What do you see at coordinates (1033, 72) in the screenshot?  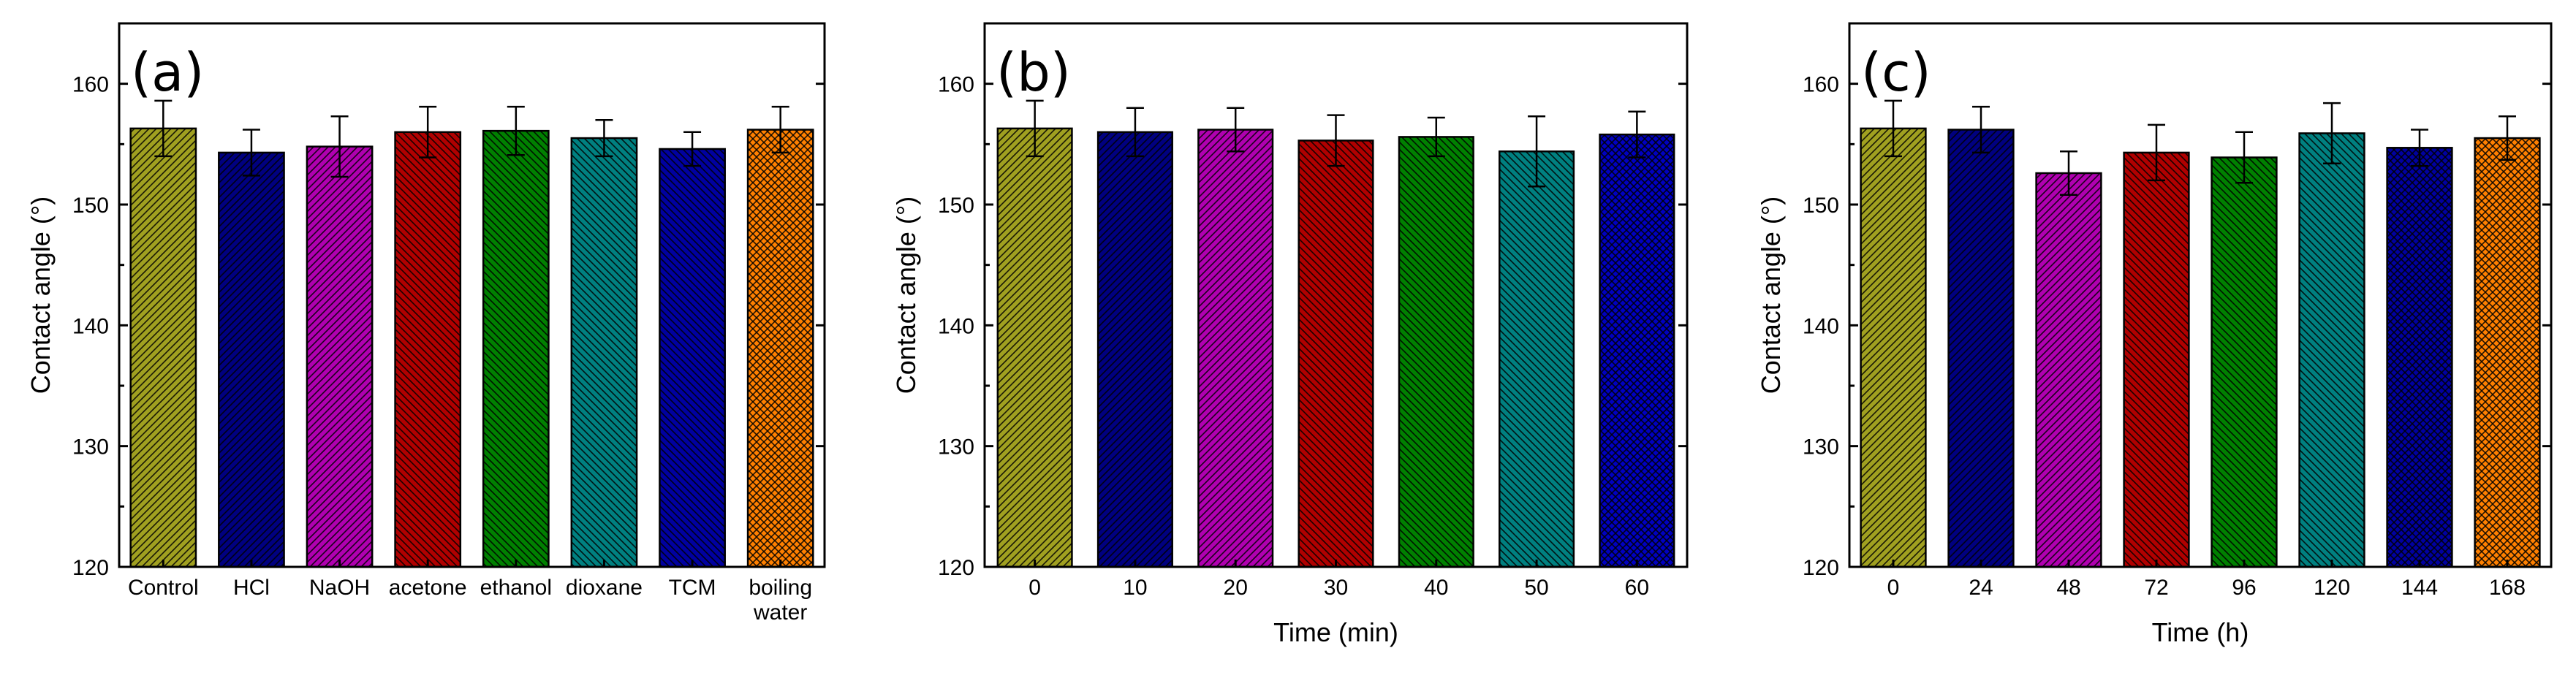 I see `panel-label: (b)` at bounding box center [1033, 72].